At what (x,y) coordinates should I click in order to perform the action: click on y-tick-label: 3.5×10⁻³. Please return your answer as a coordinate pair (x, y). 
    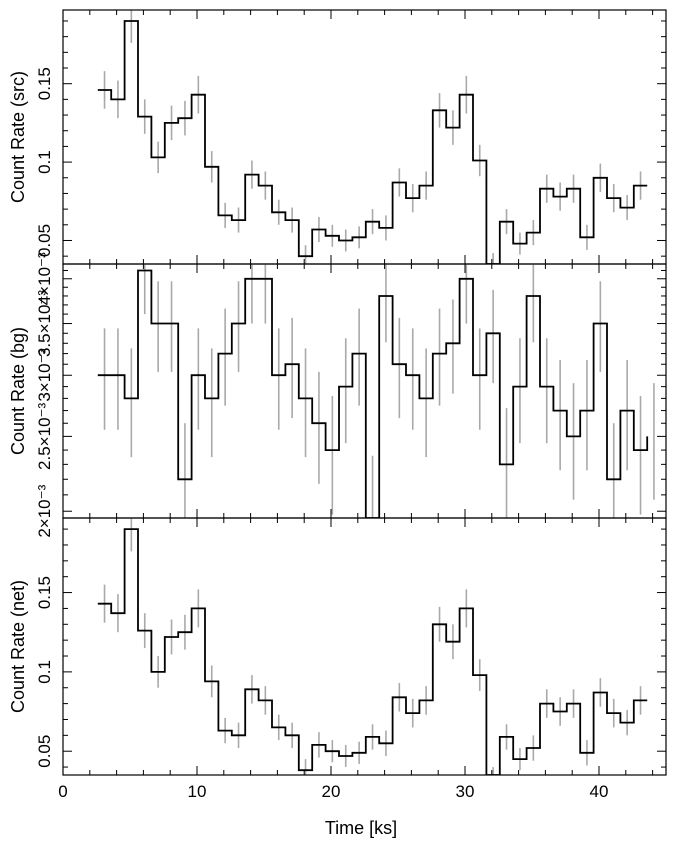
    Looking at the image, I should click on (44, 323).